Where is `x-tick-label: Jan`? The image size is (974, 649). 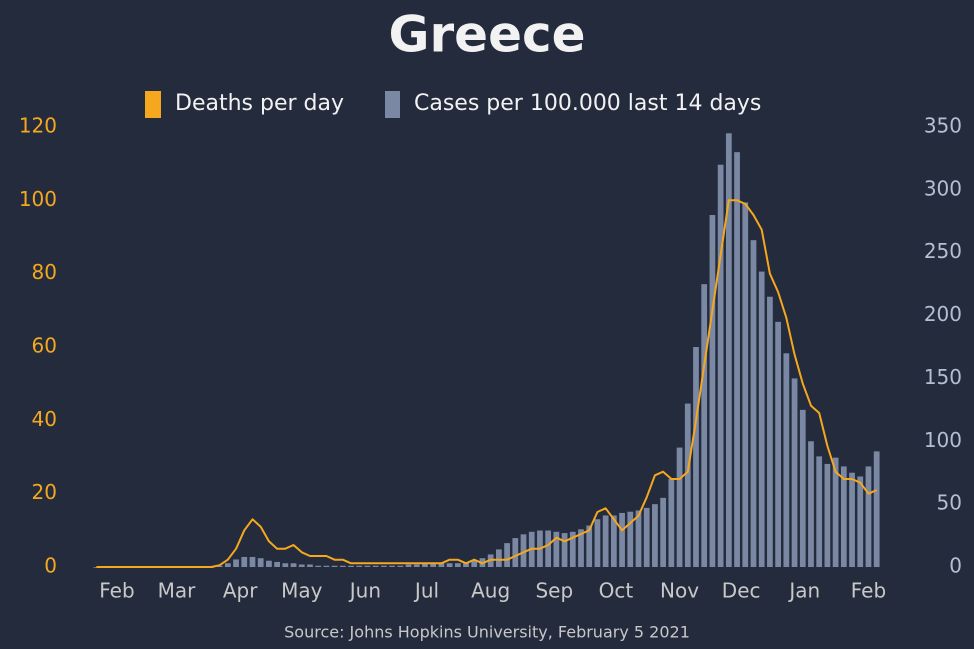
x-tick-label: Jan is located at coordinates (803, 591).